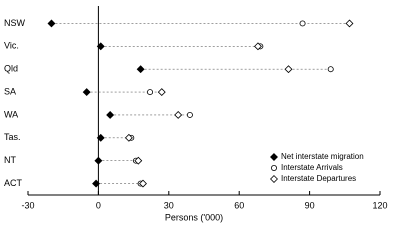 This screenshot has width=397, height=240. What do you see at coordinates (322, 156) in the screenshot?
I see `legend-label: Net interstate migration` at bounding box center [322, 156].